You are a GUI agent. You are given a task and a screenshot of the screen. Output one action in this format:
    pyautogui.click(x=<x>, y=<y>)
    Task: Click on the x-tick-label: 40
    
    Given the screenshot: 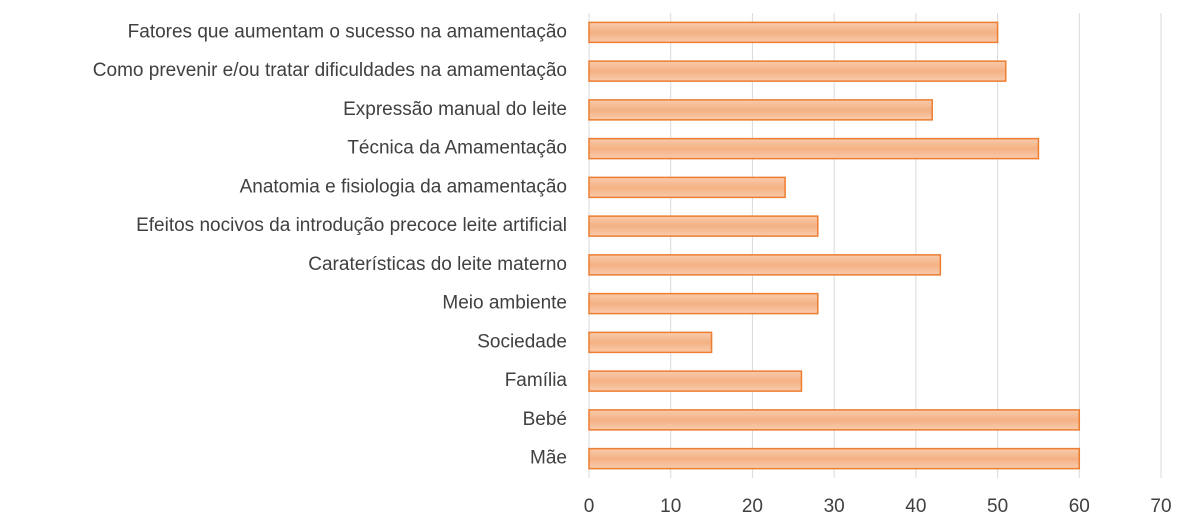 What is the action you would take?
    pyautogui.click(x=915, y=506)
    